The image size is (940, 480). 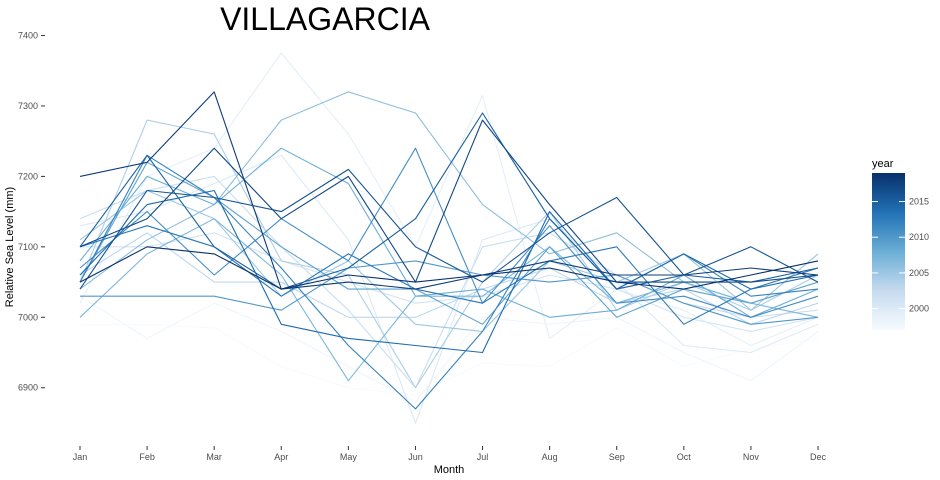 What do you see at coordinates (28, 106) in the screenshot?
I see `y-tick-label: 7300` at bounding box center [28, 106].